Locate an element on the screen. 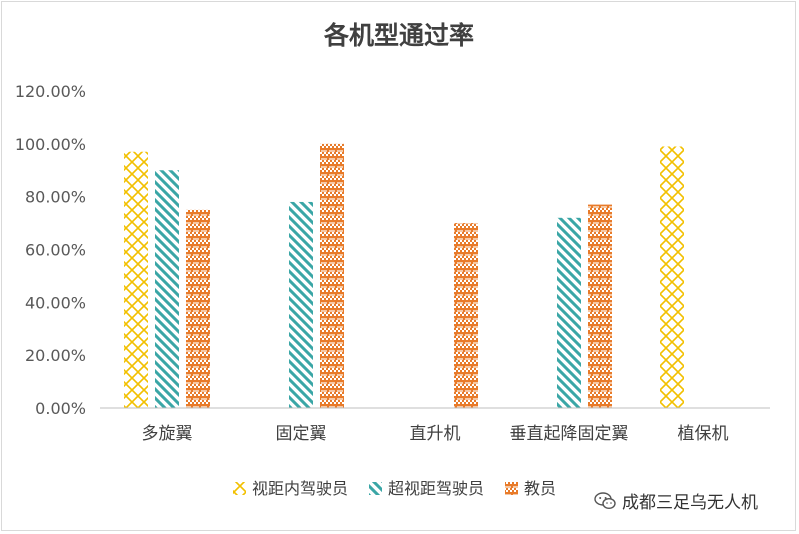 This screenshot has height=534, width=799. legend-label-2: 教员 is located at coordinates (540, 488).